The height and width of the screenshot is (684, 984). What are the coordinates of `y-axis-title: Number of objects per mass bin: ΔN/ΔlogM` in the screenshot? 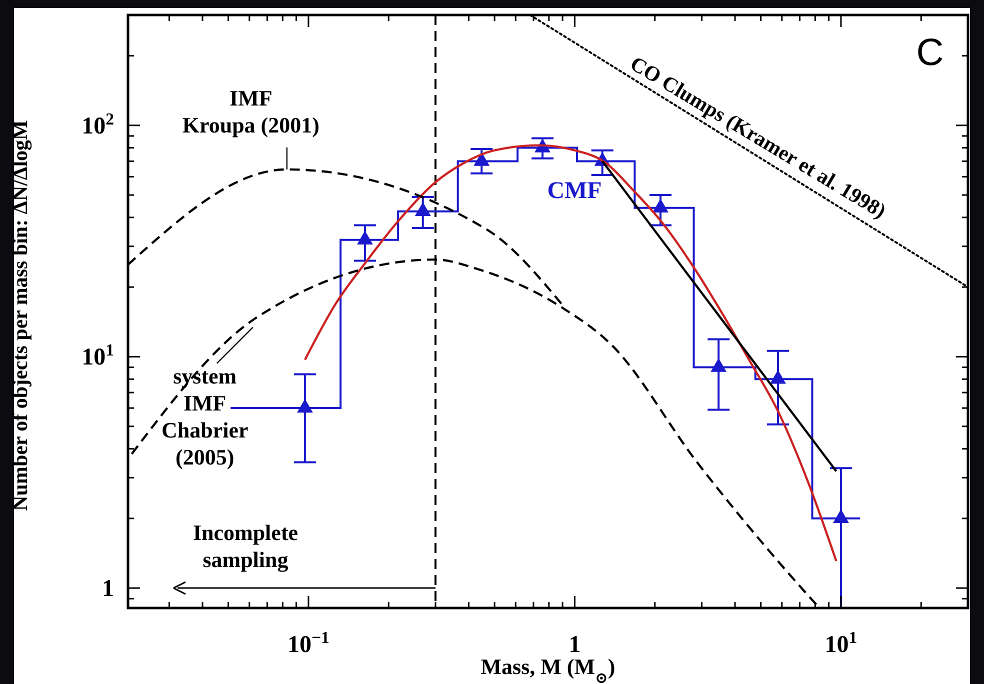 It's located at (20, 315).